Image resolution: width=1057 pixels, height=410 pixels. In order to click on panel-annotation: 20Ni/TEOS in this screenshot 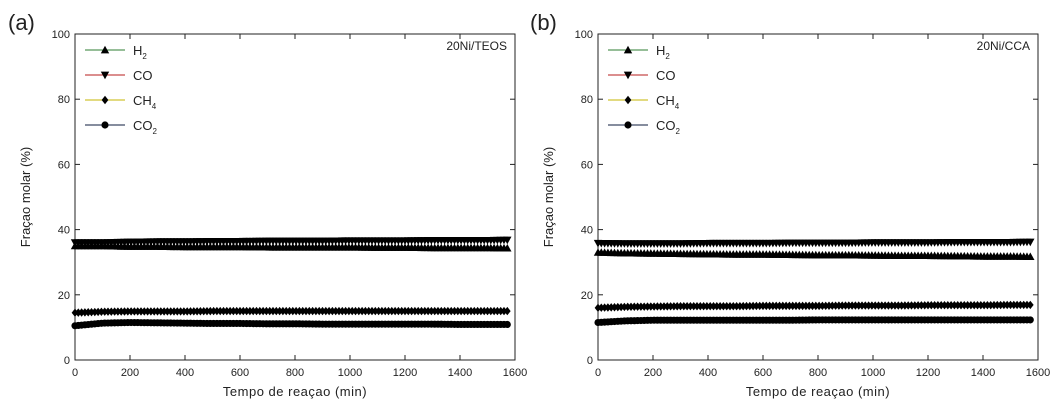, I will do `click(476, 46)`.